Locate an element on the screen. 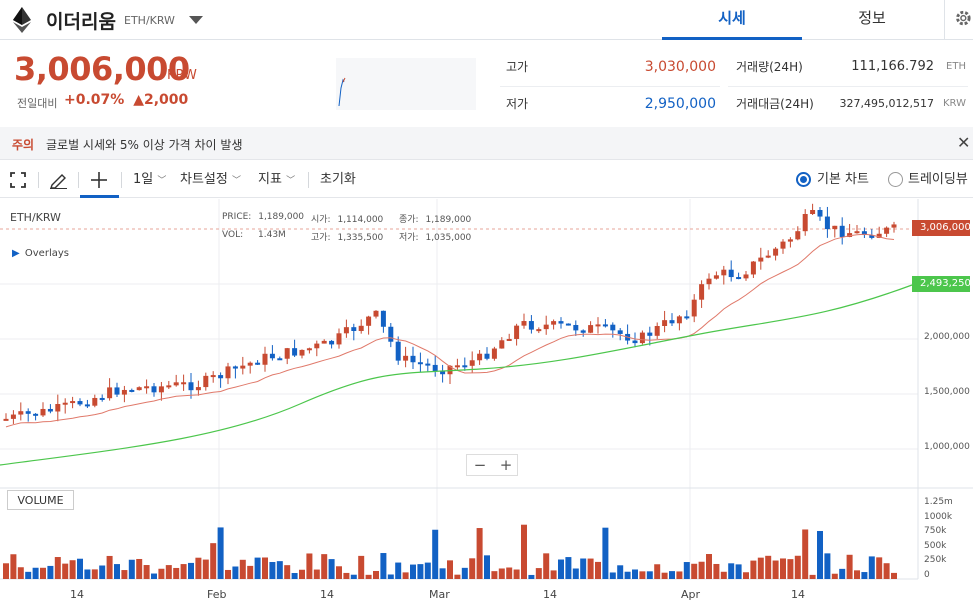 This screenshot has height=607, width=973. stat-value: 거래대금(24H) 327,495,012,517 KRW is located at coordinates (852, 104).